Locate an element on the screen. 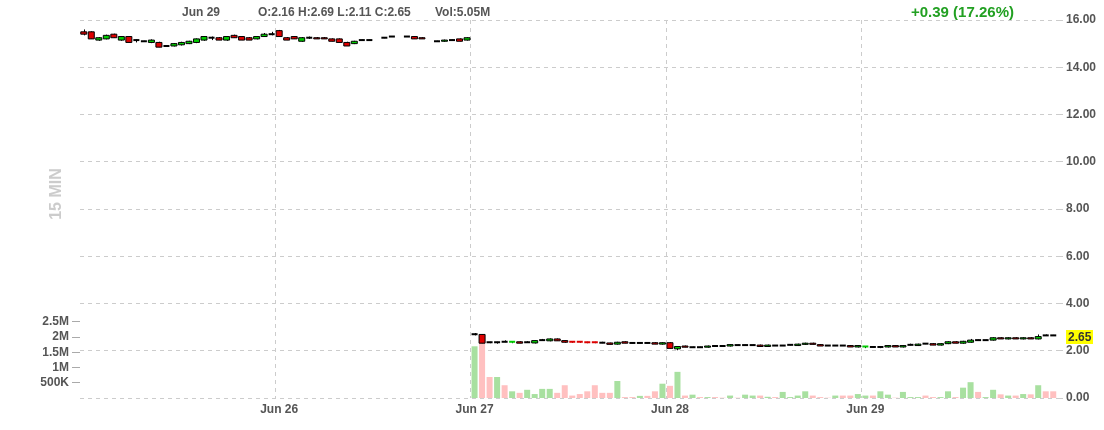  y-tick-label: 0.00 is located at coordinates (1078, 397).